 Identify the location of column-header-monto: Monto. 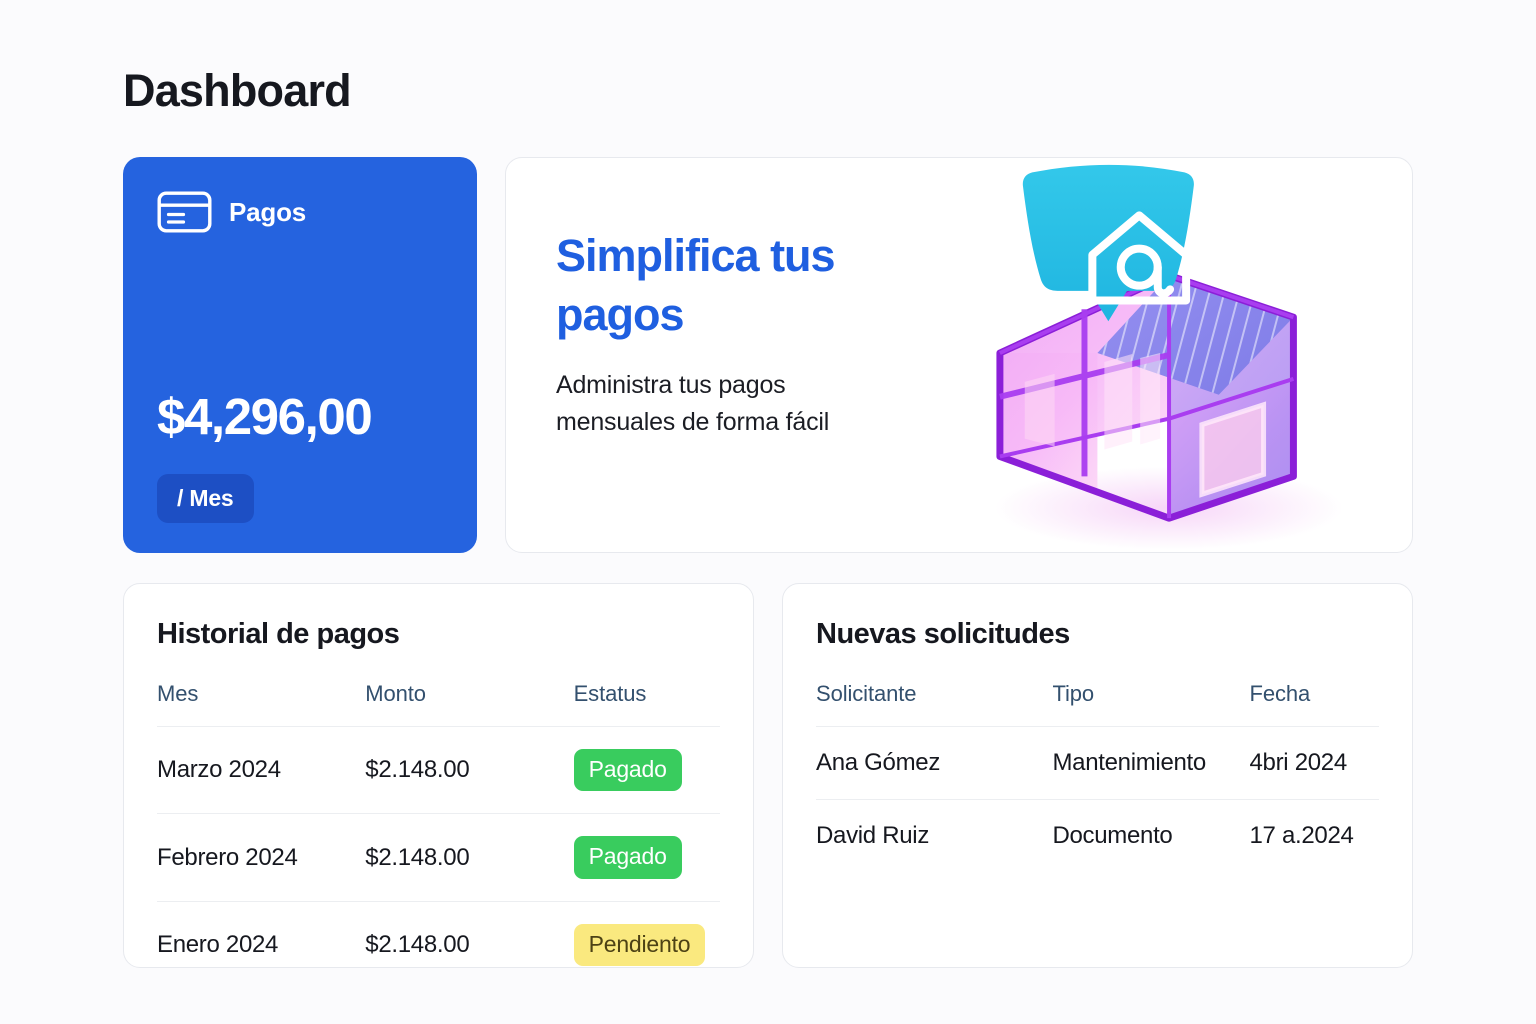
(469, 704).